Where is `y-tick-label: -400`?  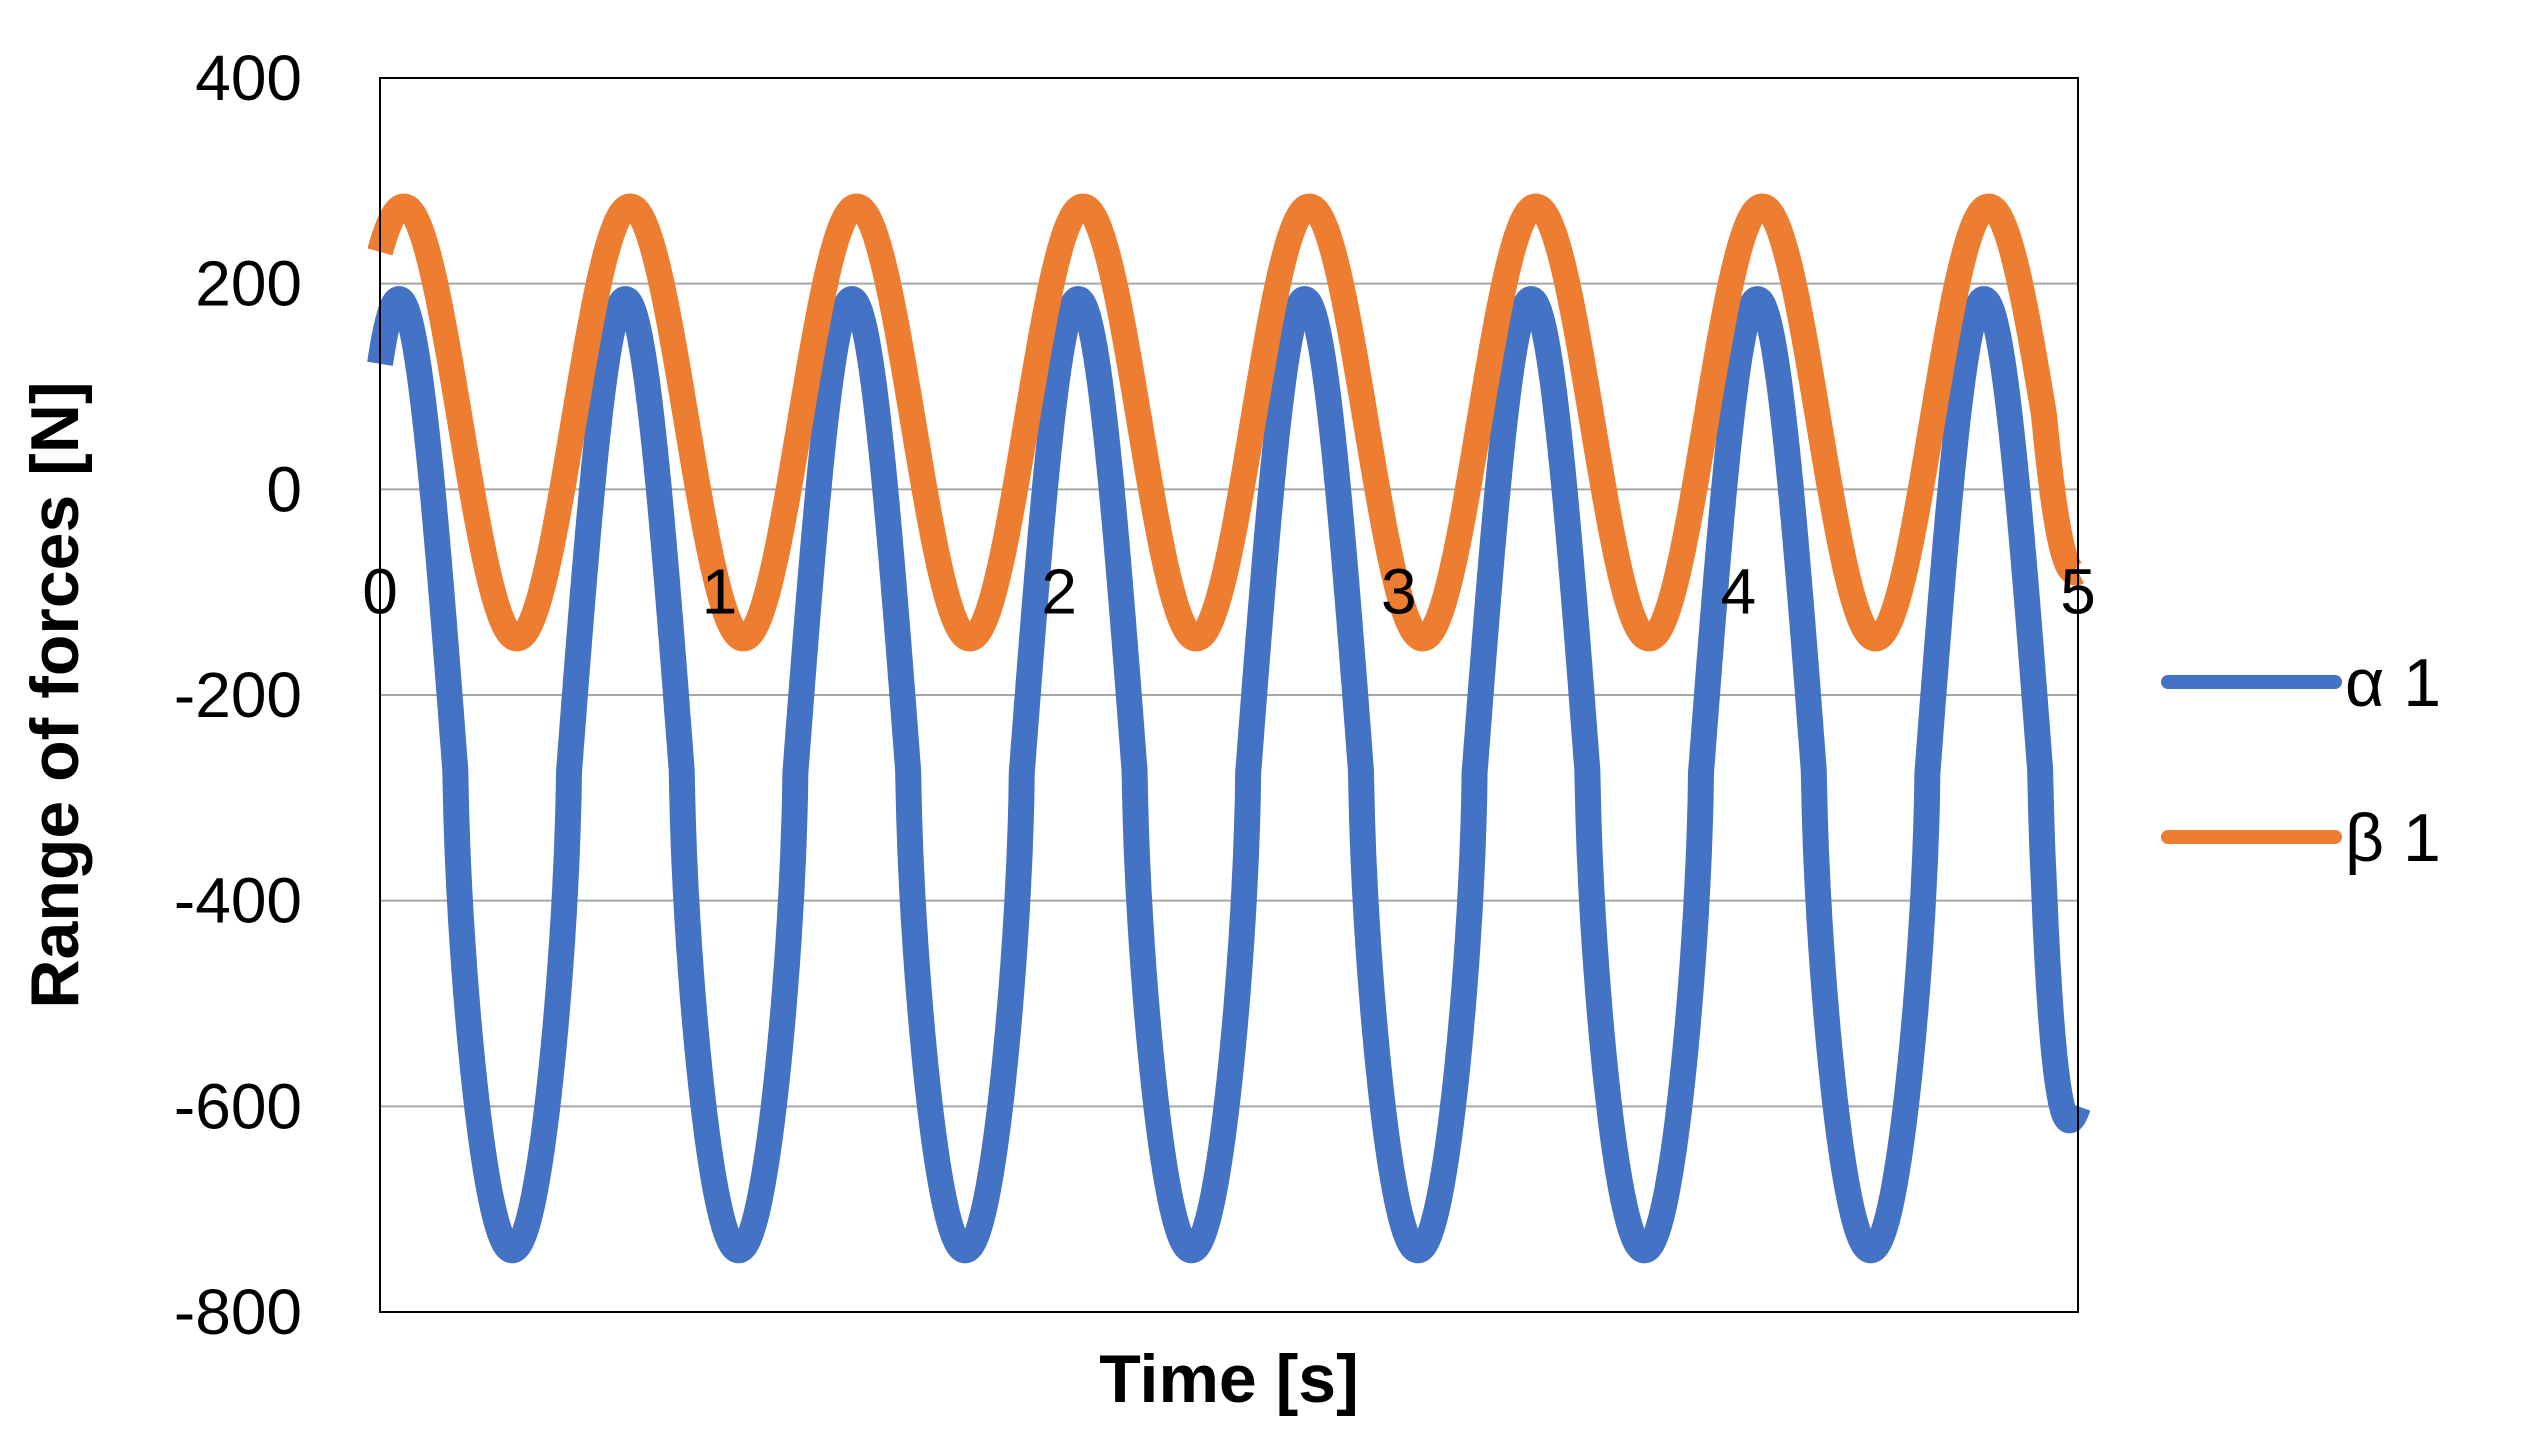 y-tick-label: -400 is located at coordinates (238, 901).